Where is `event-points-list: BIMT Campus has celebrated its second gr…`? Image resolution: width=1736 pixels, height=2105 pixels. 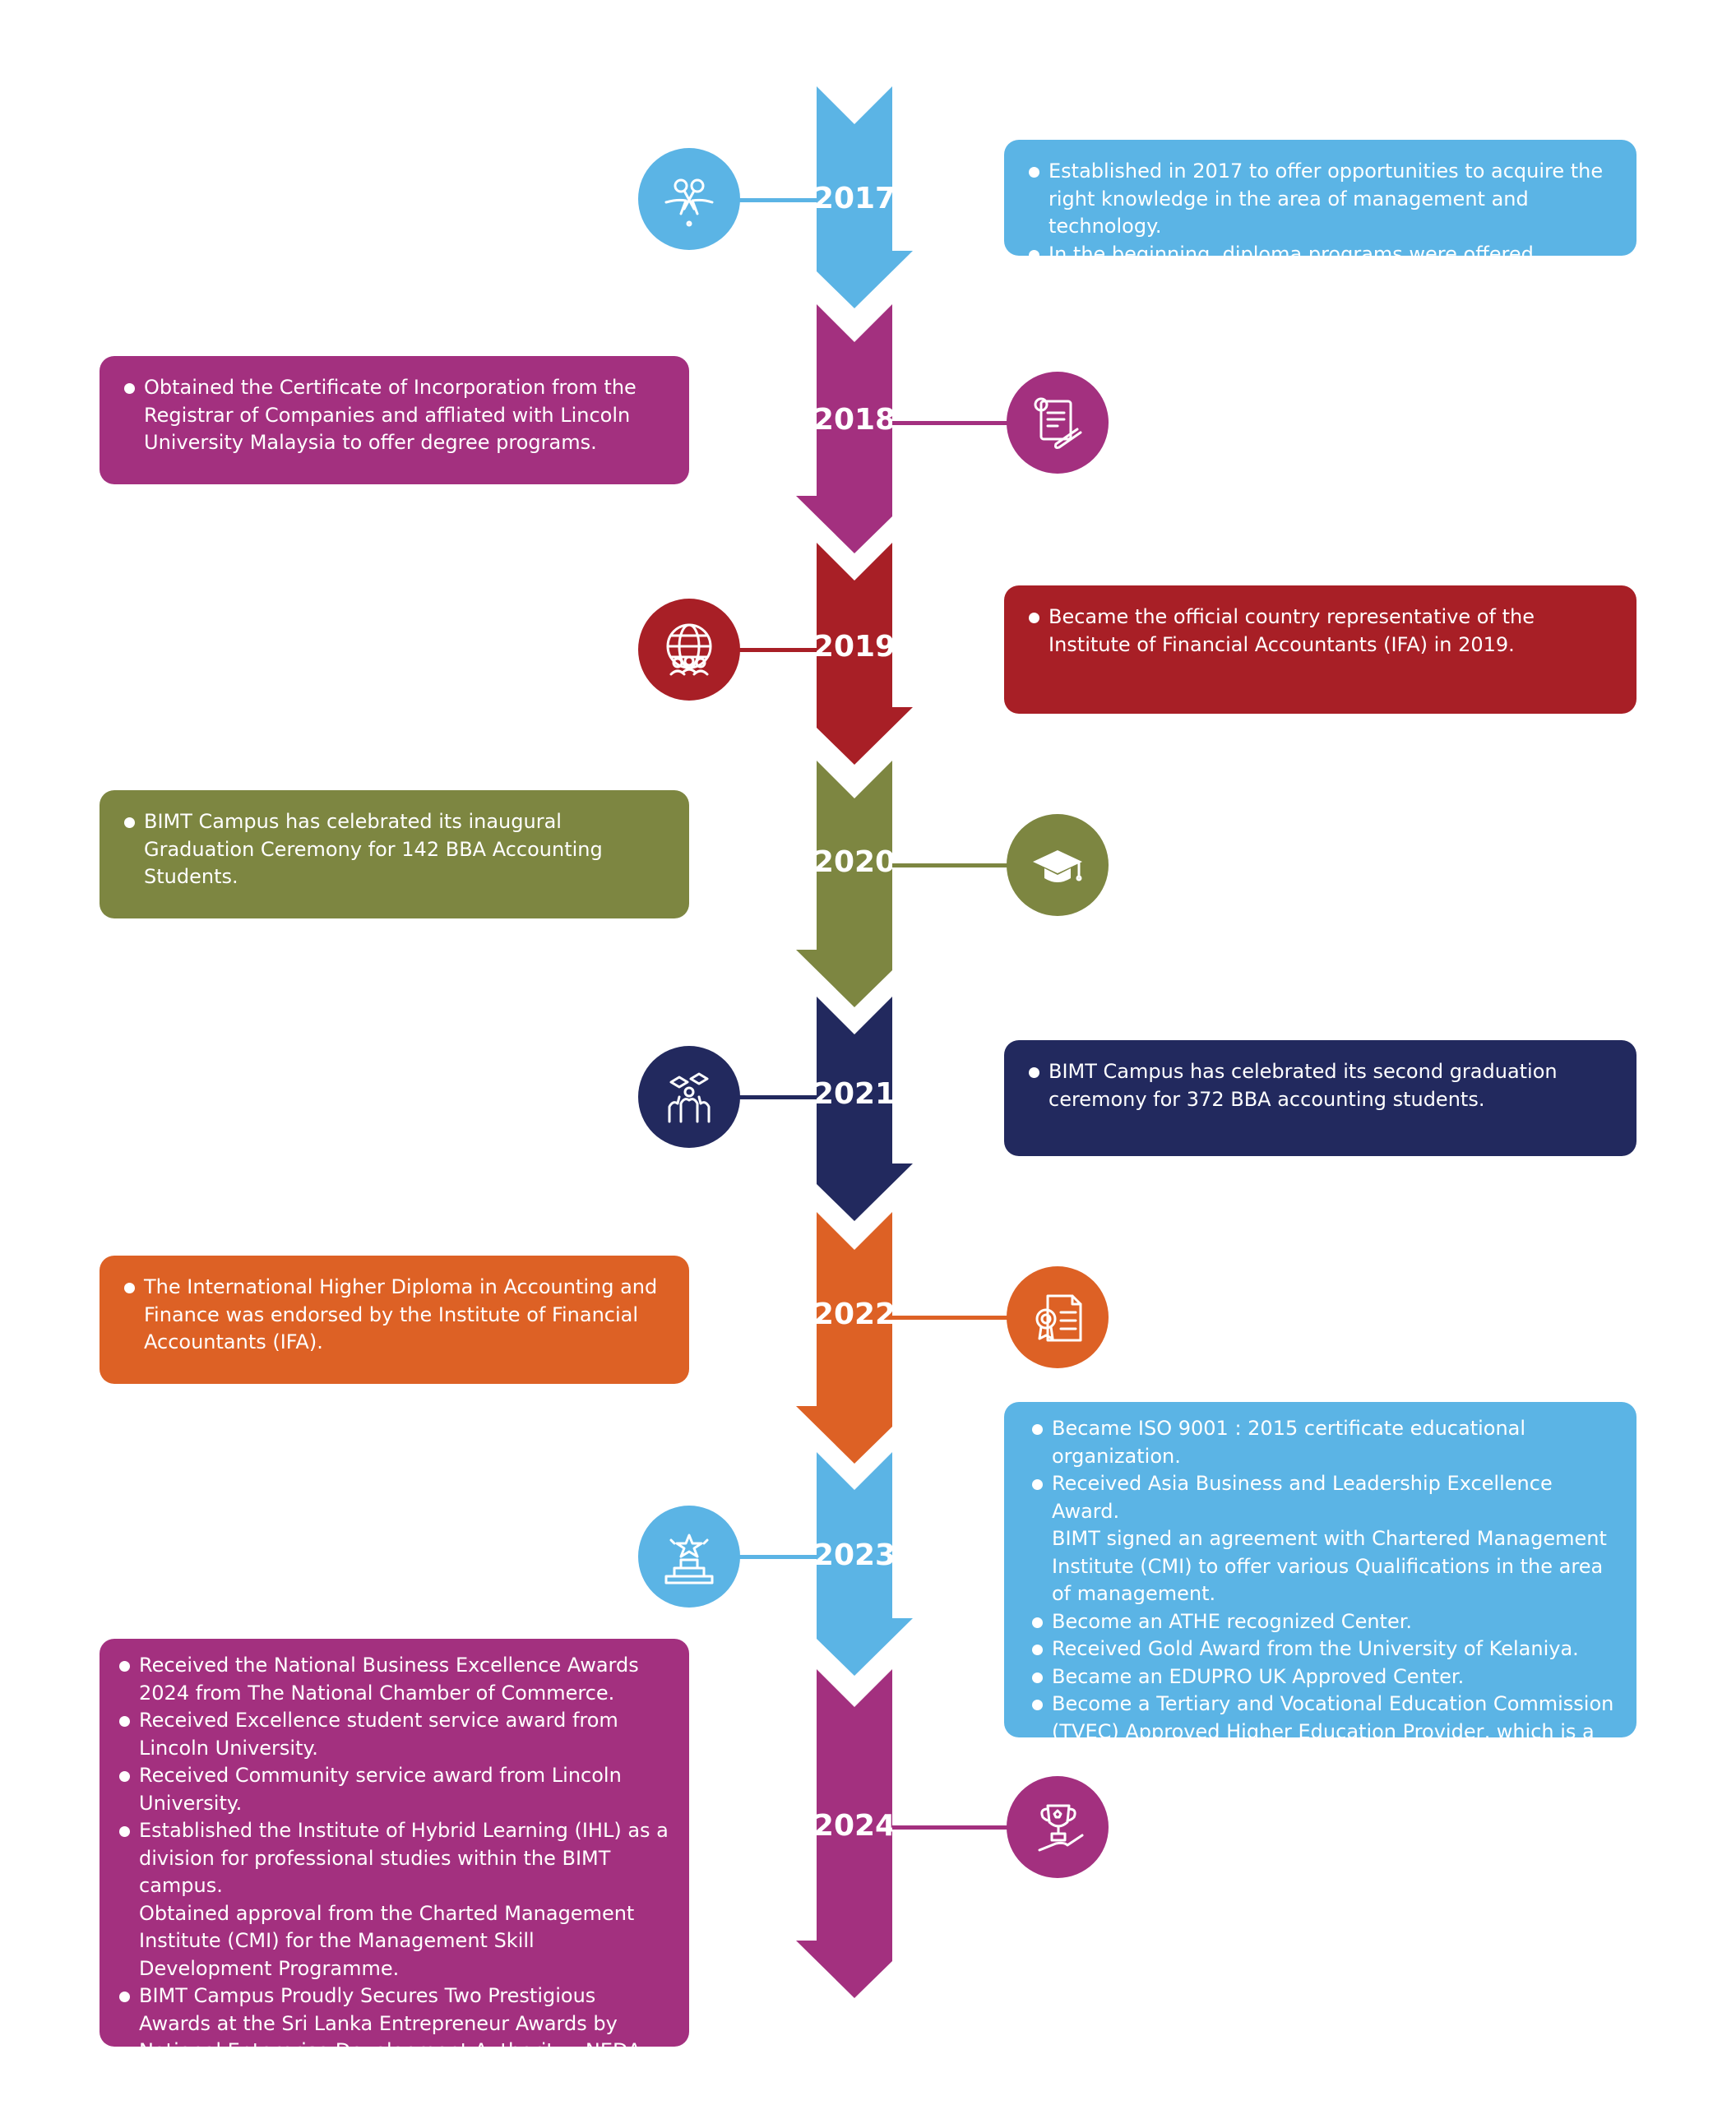 event-points-list: BIMT Campus has celebrated its second gr… is located at coordinates (1320, 1085).